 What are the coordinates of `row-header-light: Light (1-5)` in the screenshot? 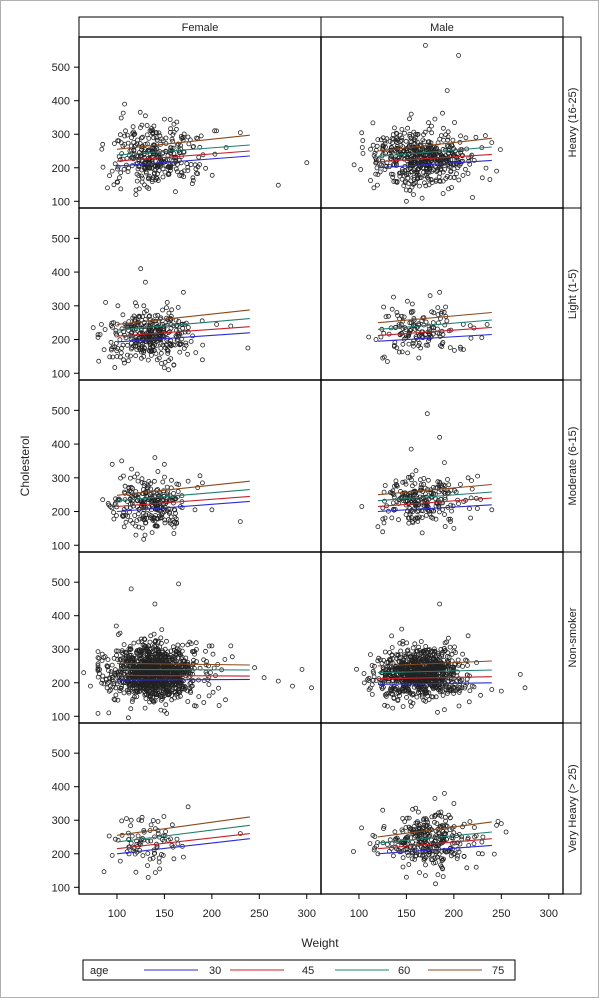 It's located at (573, 294).